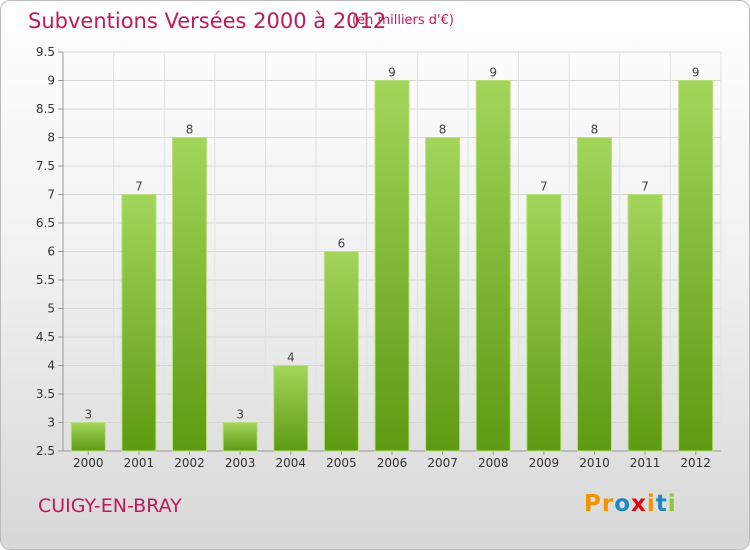 The image size is (750, 550). What do you see at coordinates (51, 423) in the screenshot?
I see `y-tick-label: 3` at bounding box center [51, 423].